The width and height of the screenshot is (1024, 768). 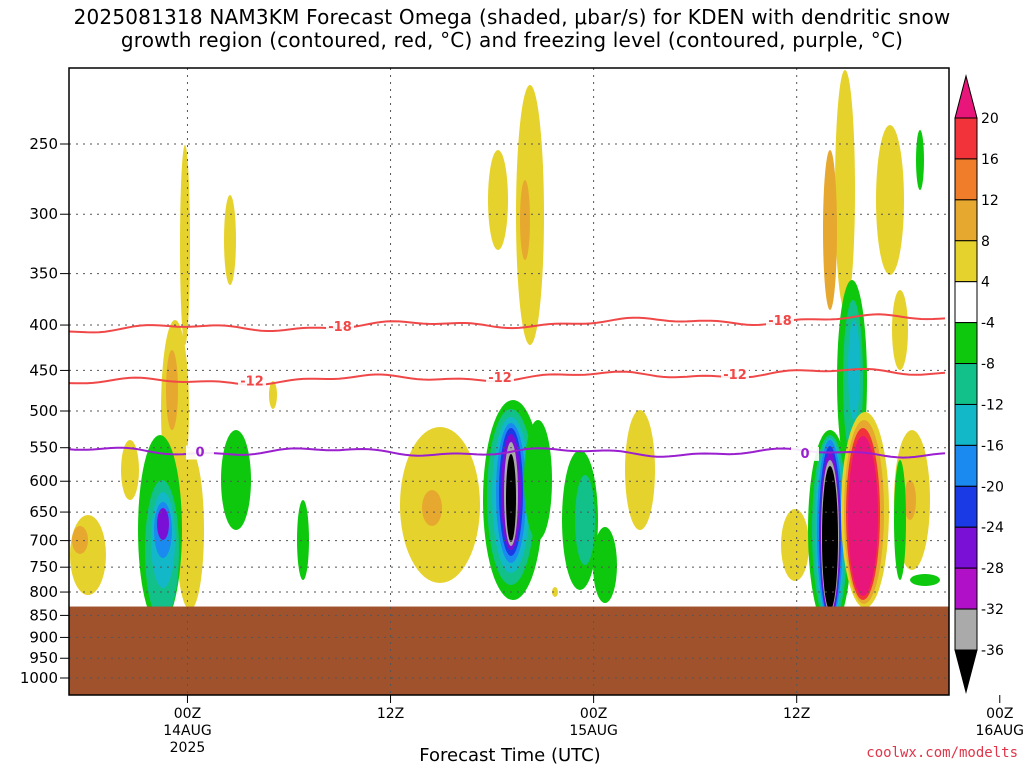 What do you see at coordinates (43, 448) in the screenshot?
I see `y-tick-label: 550` at bounding box center [43, 448].